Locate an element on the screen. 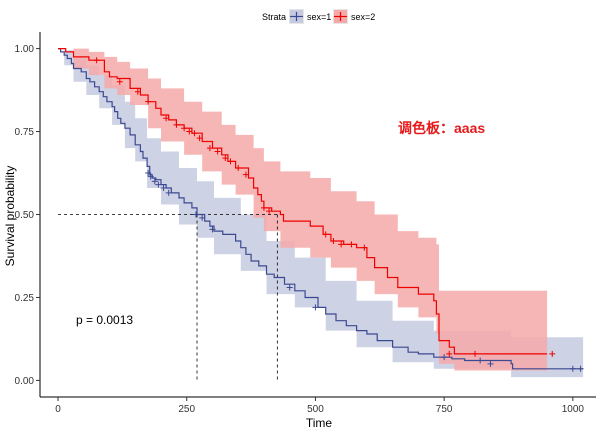  x-tick-label: 500 is located at coordinates (315, 409).